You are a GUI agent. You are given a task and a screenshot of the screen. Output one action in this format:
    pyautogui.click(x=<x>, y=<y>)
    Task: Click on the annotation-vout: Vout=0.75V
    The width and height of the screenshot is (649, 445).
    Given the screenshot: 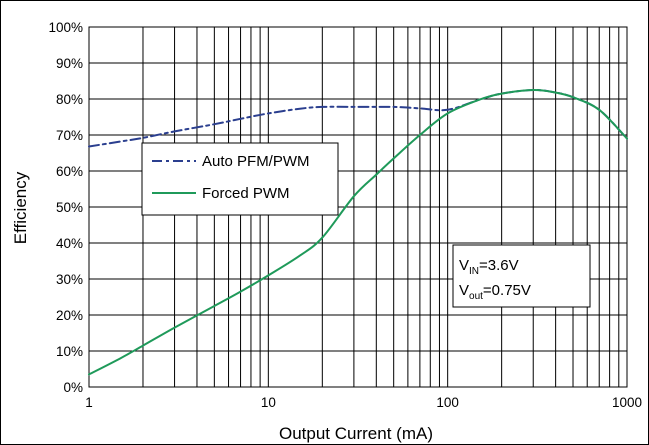 What is the action you would take?
    pyautogui.click(x=495, y=292)
    